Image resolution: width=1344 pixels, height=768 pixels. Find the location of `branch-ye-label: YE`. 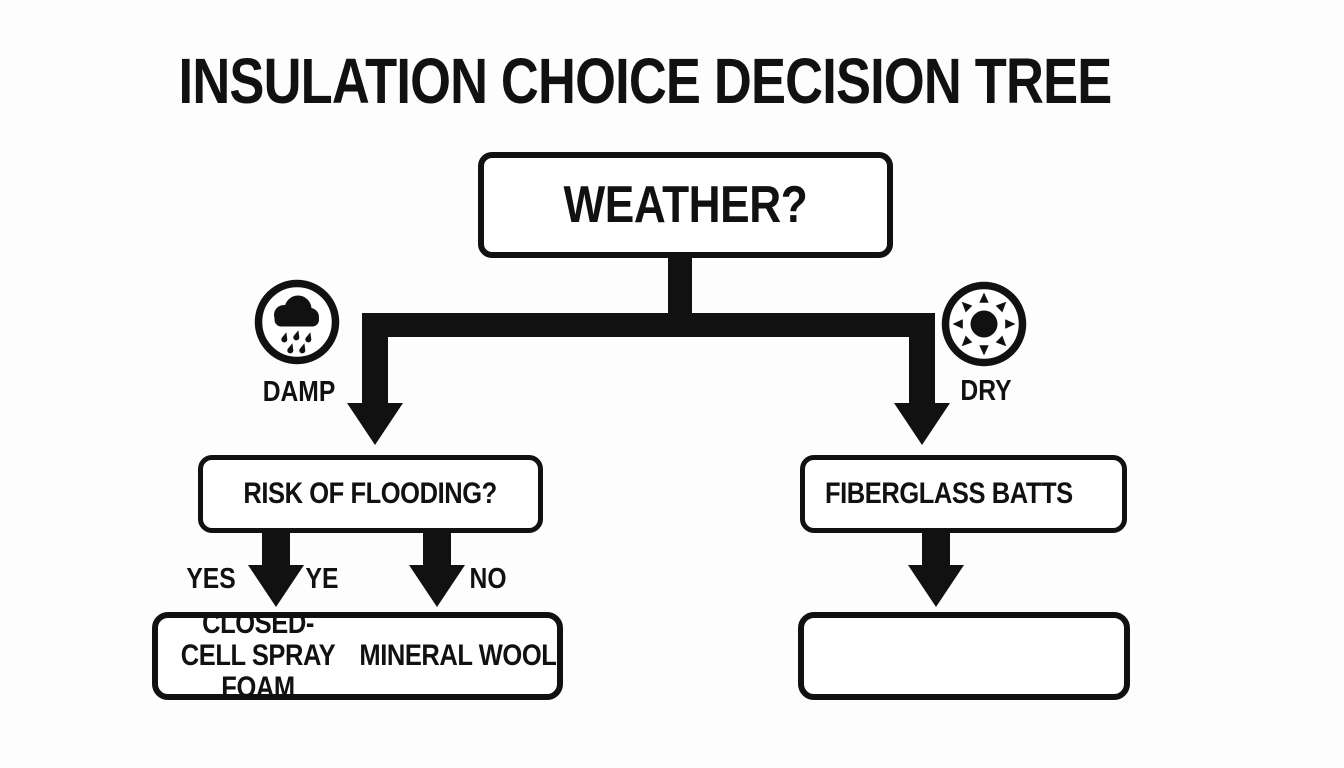

branch-ye-label: YE is located at coordinates (322, 579).